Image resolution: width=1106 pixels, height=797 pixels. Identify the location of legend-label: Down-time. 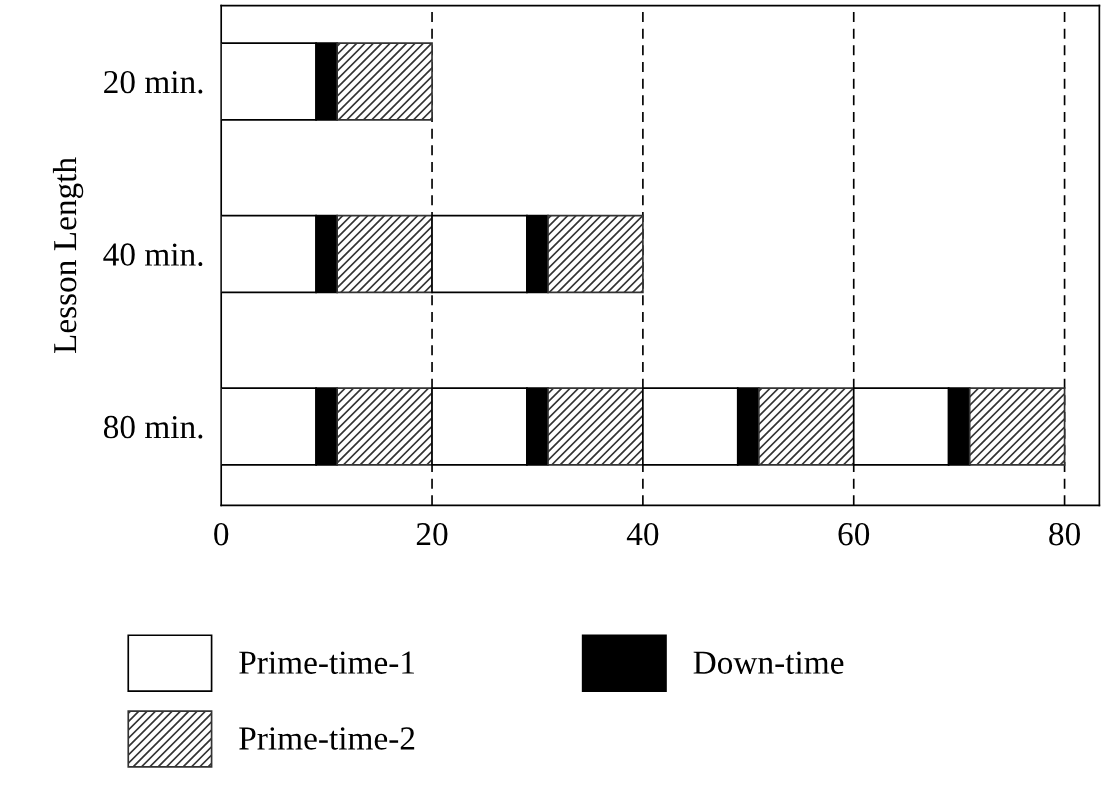
(768, 662).